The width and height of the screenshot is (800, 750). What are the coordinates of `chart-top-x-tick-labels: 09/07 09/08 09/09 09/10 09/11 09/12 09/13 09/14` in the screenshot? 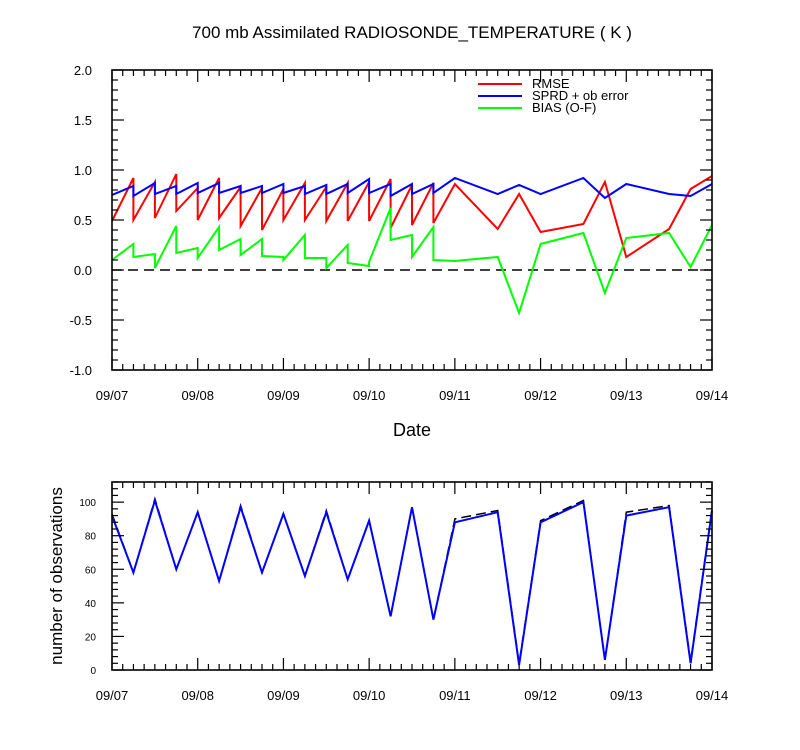 It's located at (412, 395).